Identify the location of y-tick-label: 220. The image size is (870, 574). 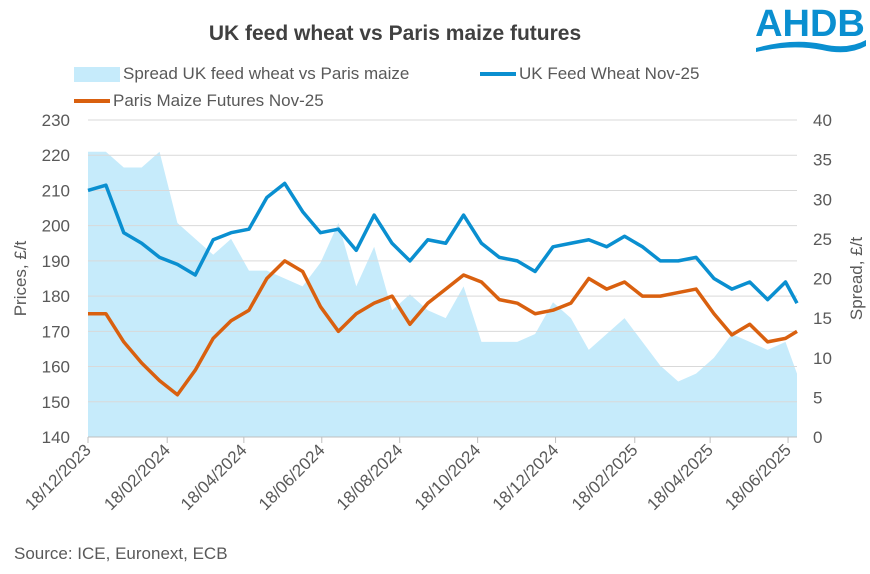
(56, 155).